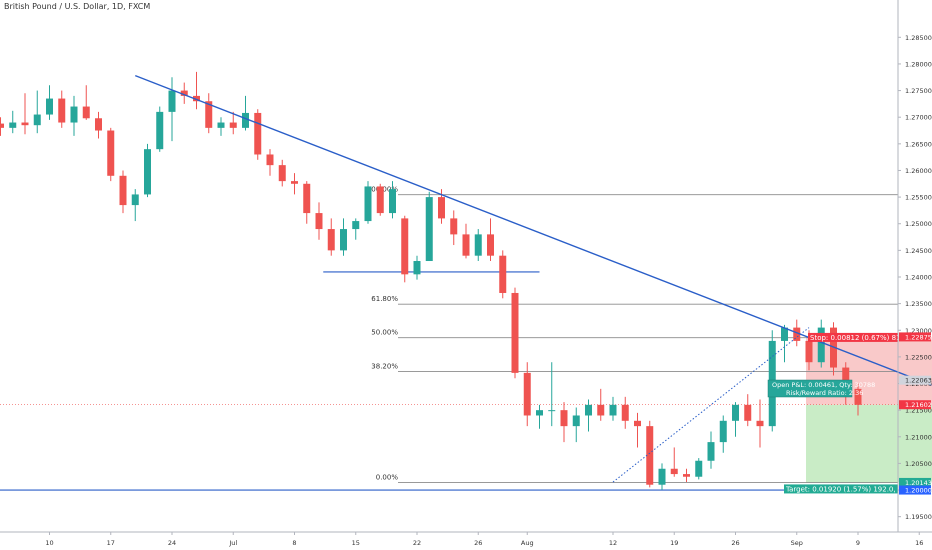 The image size is (932, 550). I want to click on x-tick-label: Aug, so click(527, 543).